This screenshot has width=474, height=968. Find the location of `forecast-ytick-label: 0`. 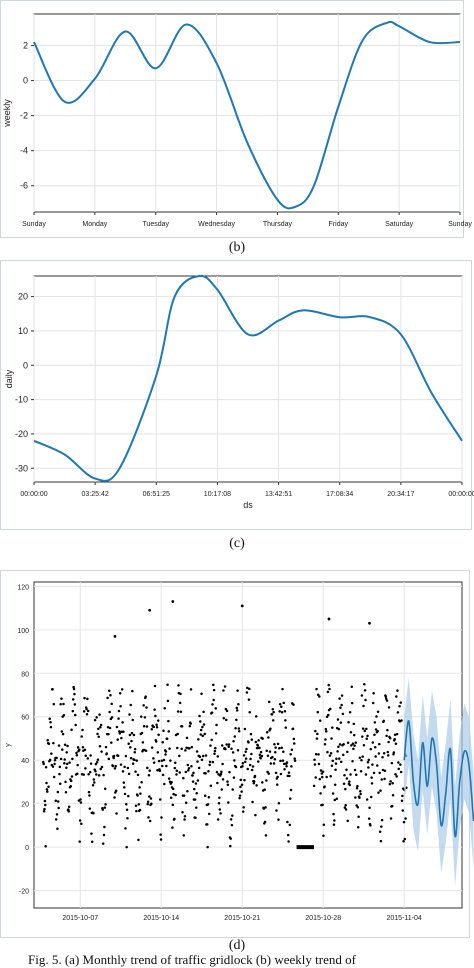

forecast-ytick-label: 0 is located at coordinates (27, 848).